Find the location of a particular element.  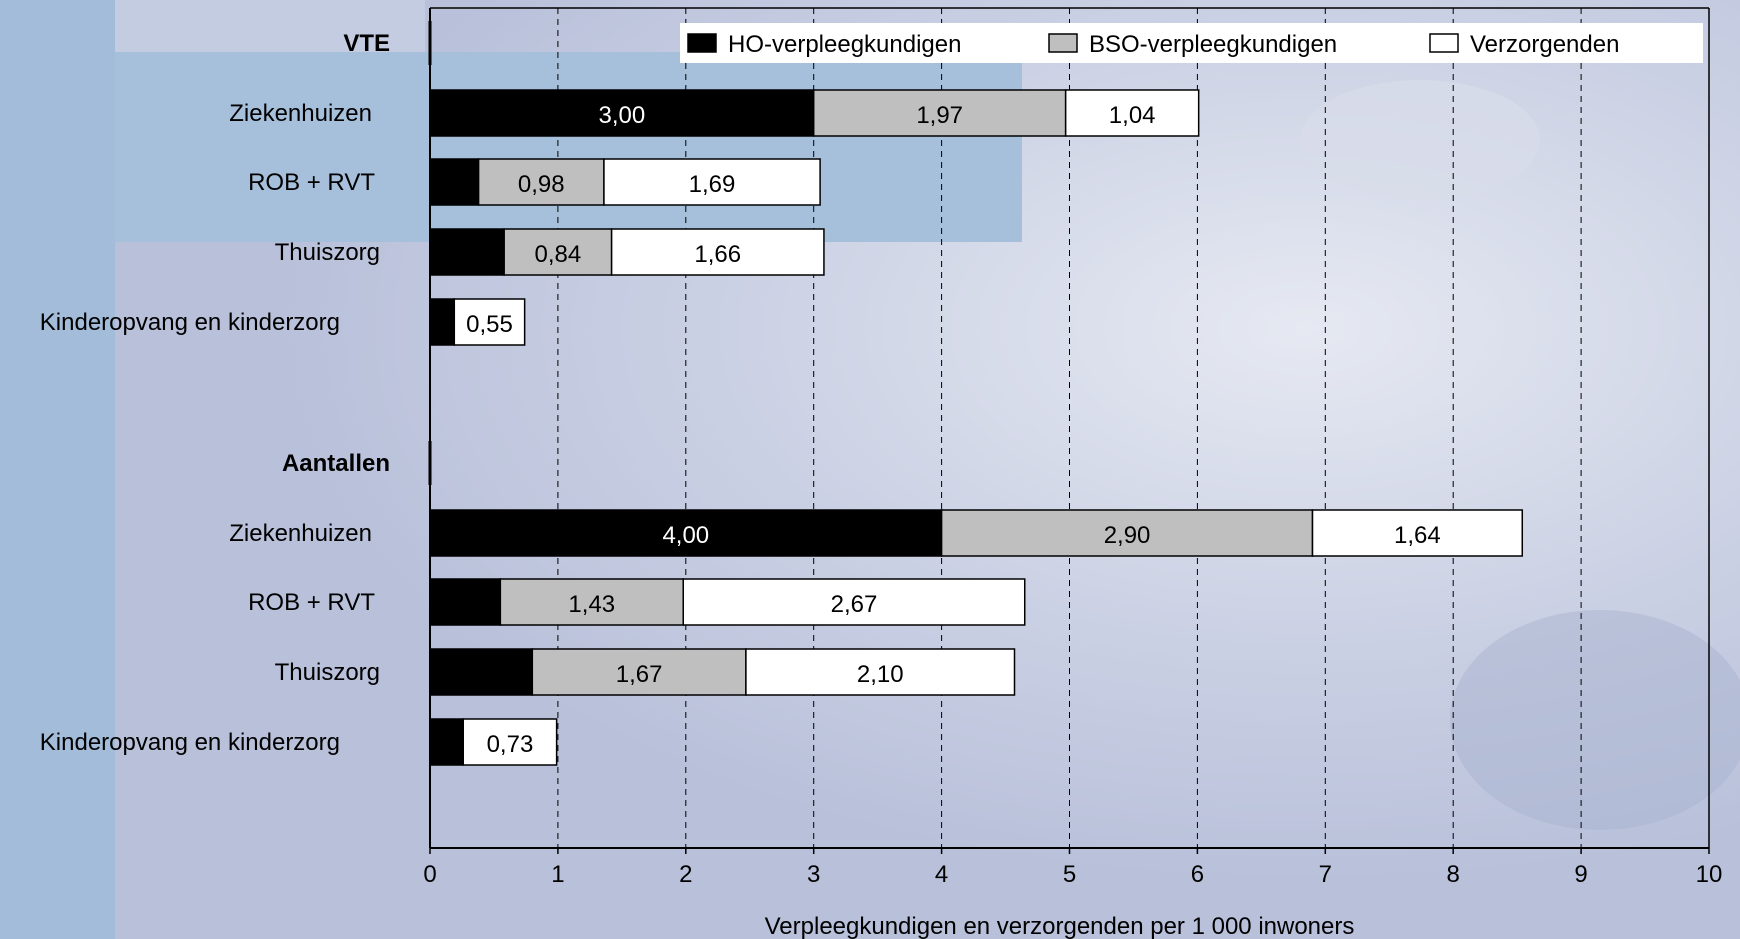

data-label: 1,64 is located at coordinates (1417, 535).